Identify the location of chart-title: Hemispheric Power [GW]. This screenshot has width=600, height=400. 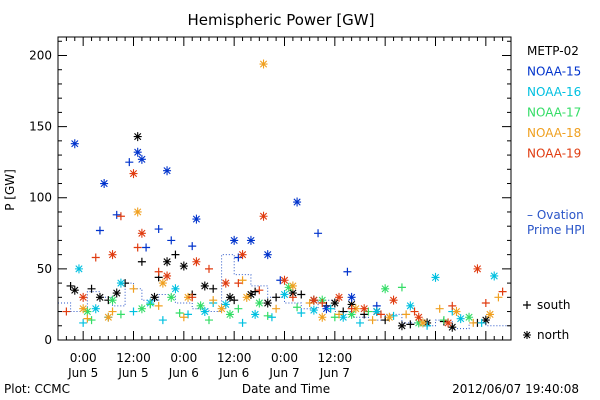
(281, 20).